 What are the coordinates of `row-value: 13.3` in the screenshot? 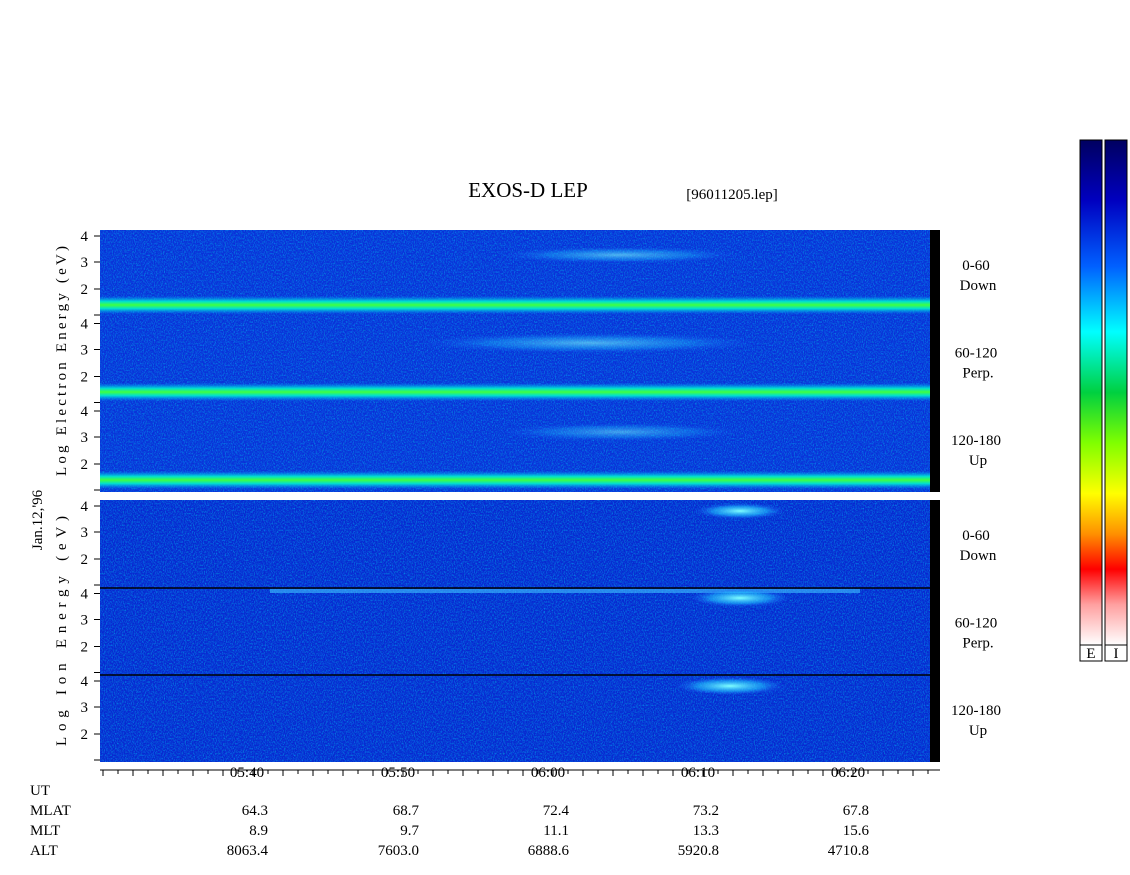 It's located at (706, 831).